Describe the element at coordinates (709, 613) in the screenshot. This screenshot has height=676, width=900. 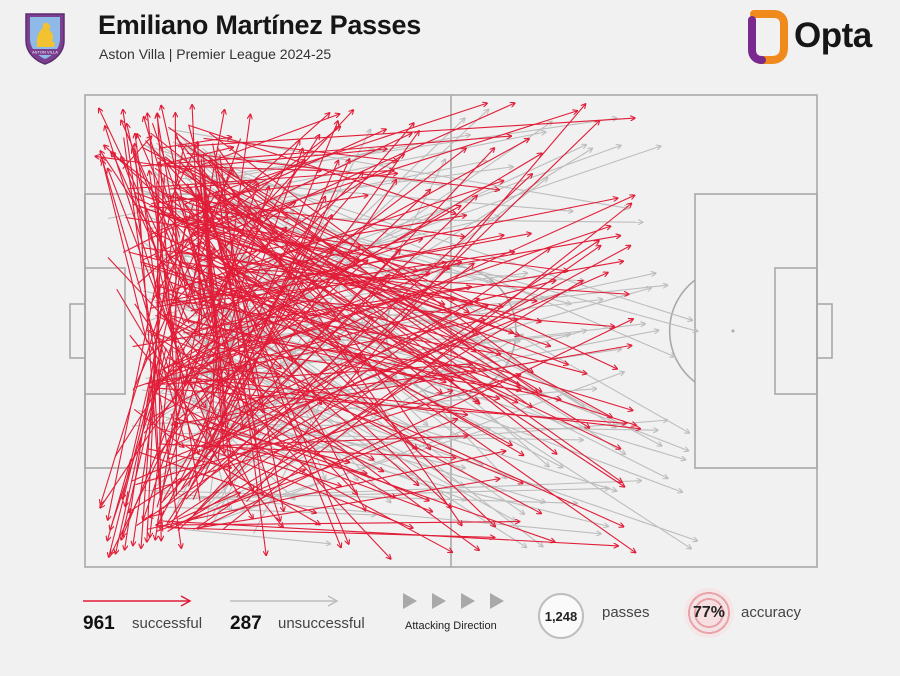
I see `accuracy-badge: 77%` at that location.